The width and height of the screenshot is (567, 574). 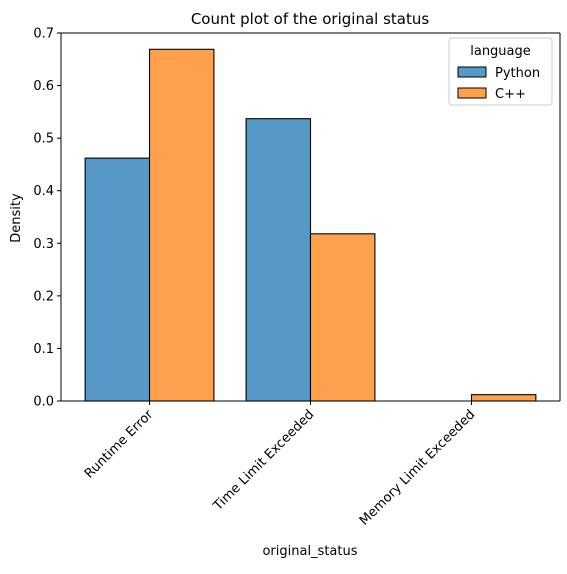 What do you see at coordinates (43, 191) in the screenshot?
I see `y-tick-label: 0.4` at bounding box center [43, 191].